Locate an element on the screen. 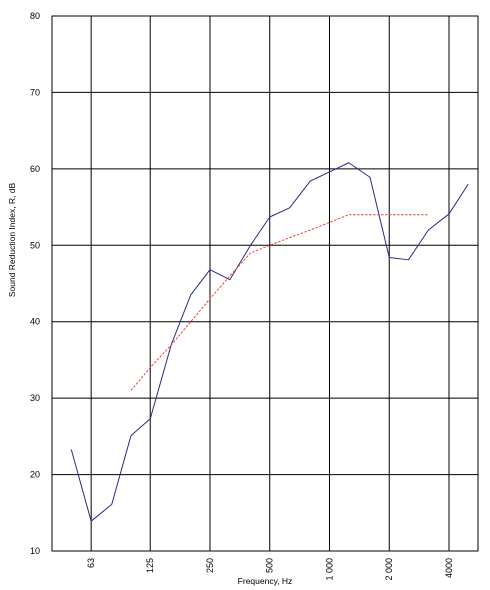 This screenshot has height=590, width=490. y-tick-label: 20 is located at coordinates (35, 475).